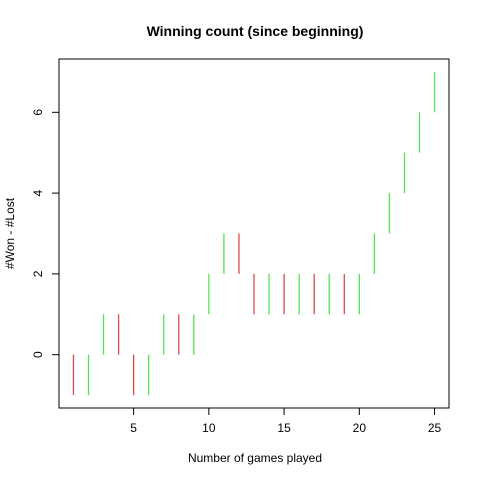 The width and height of the screenshot is (480, 480). I want to click on x-tick-label: 25, so click(435, 428).